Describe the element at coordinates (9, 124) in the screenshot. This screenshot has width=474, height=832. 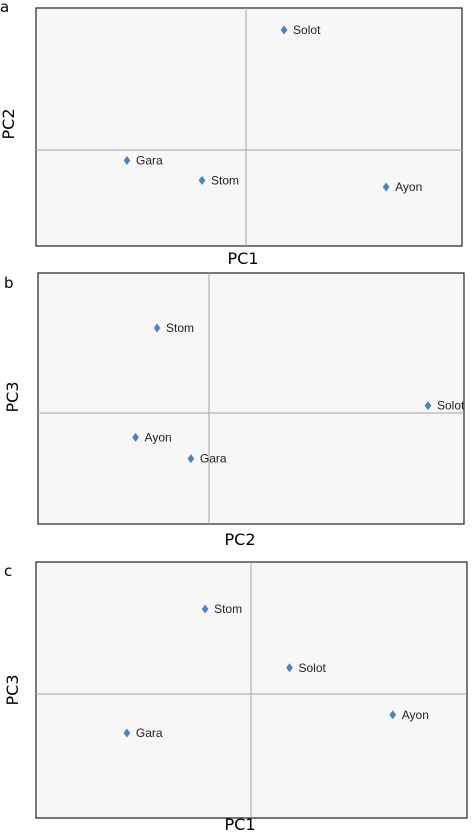
I see `y-axis-title: PC2` at that location.